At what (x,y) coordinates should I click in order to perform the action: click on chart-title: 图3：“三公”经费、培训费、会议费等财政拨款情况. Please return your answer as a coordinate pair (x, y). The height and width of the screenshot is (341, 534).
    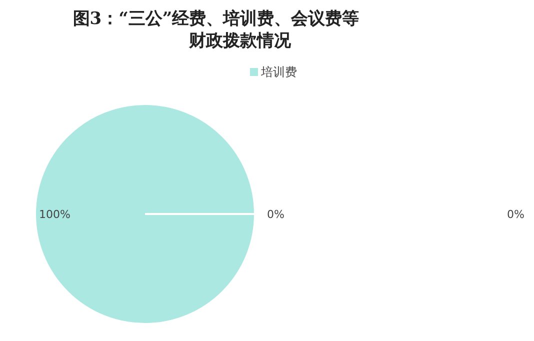
    Looking at the image, I should click on (216, 30).